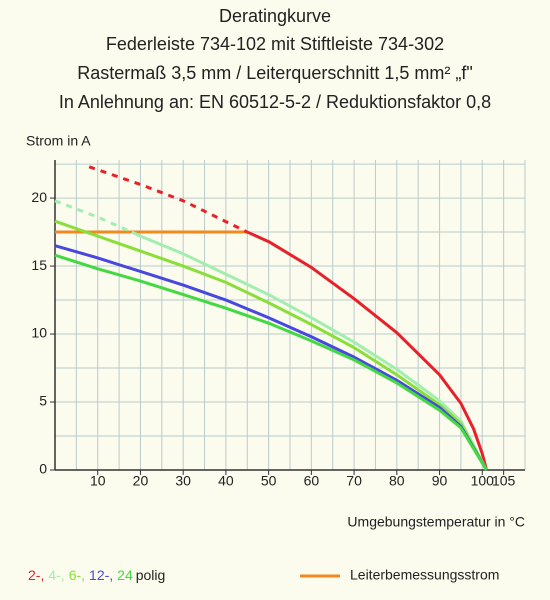  Describe the element at coordinates (397, 481) in the screenshot. I see `x-tick-label: 80` at that location.